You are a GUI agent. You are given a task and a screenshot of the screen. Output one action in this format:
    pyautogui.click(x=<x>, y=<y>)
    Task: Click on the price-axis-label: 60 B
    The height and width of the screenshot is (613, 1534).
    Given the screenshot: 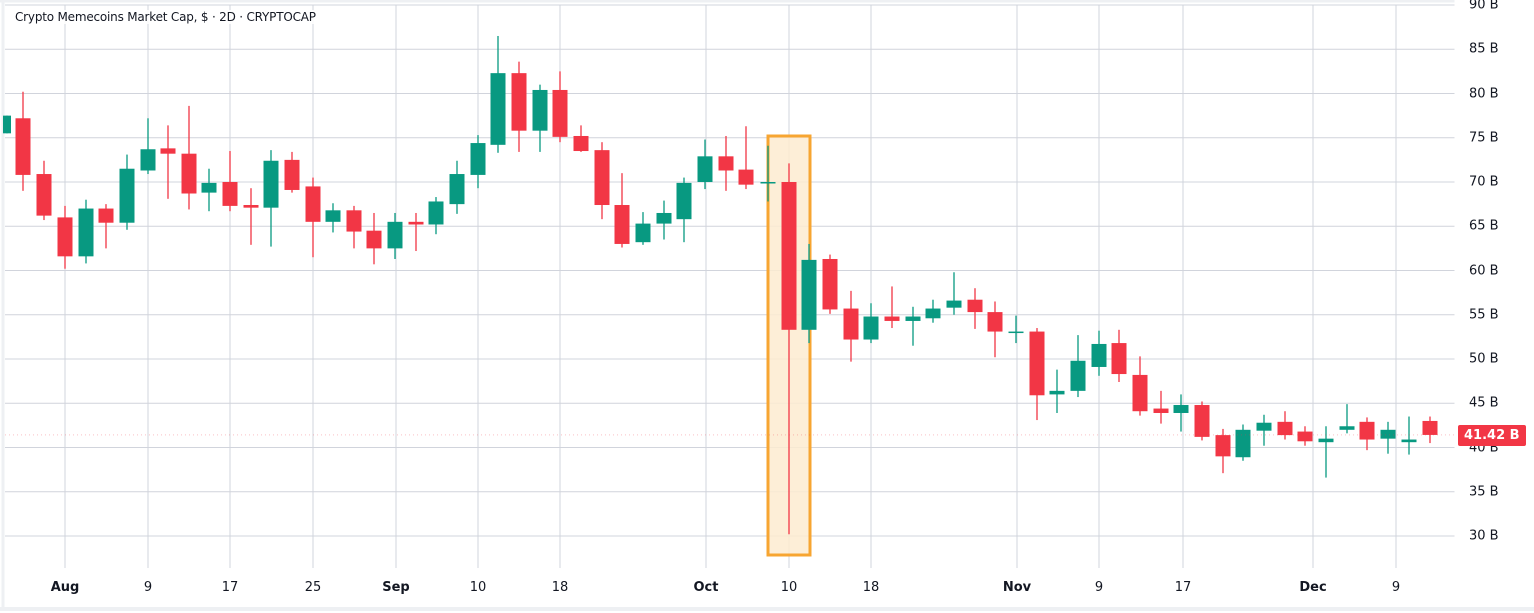 What is the action you would take?
    pyautogui.click(x=1484, y=270)
    